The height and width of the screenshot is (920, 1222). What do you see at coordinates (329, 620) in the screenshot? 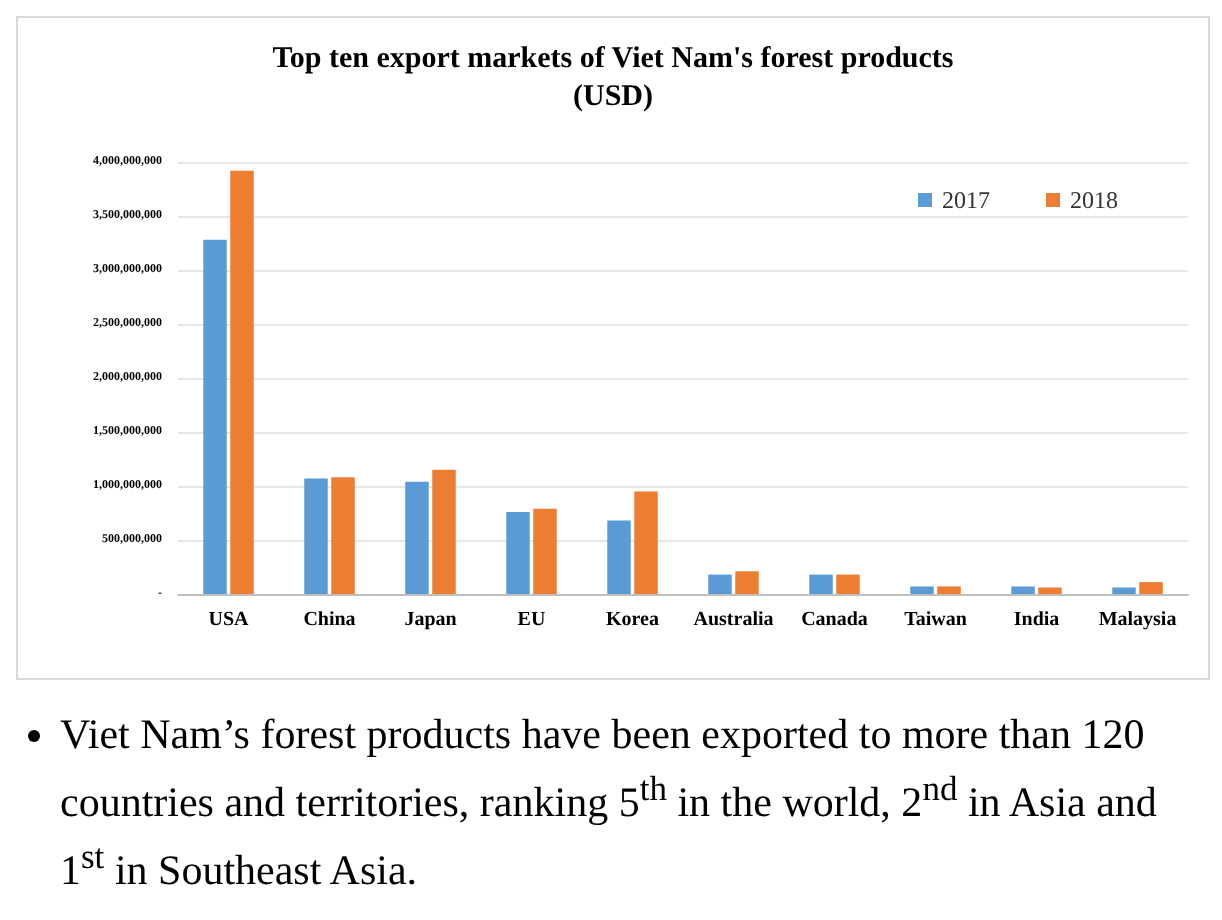
I see `x-tick-label: China` at bounding box center [329, 620].